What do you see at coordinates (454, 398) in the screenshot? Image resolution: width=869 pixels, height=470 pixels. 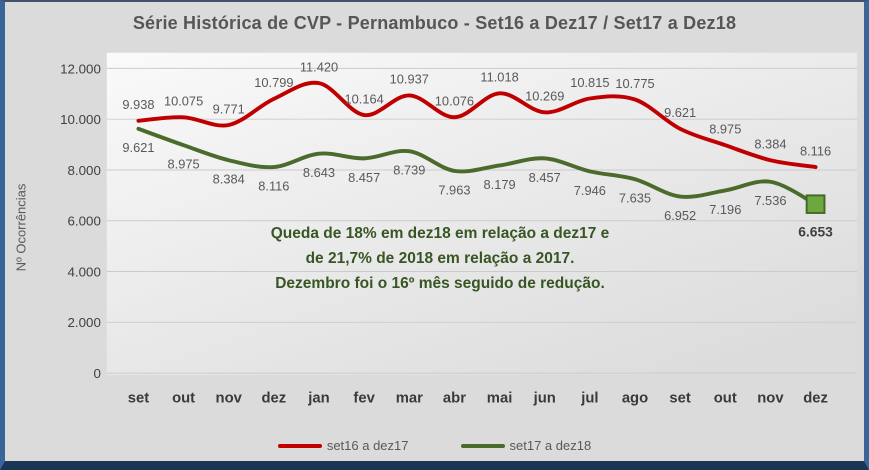 I see `x-tick-label: abr` at bounding box center [454, 398].